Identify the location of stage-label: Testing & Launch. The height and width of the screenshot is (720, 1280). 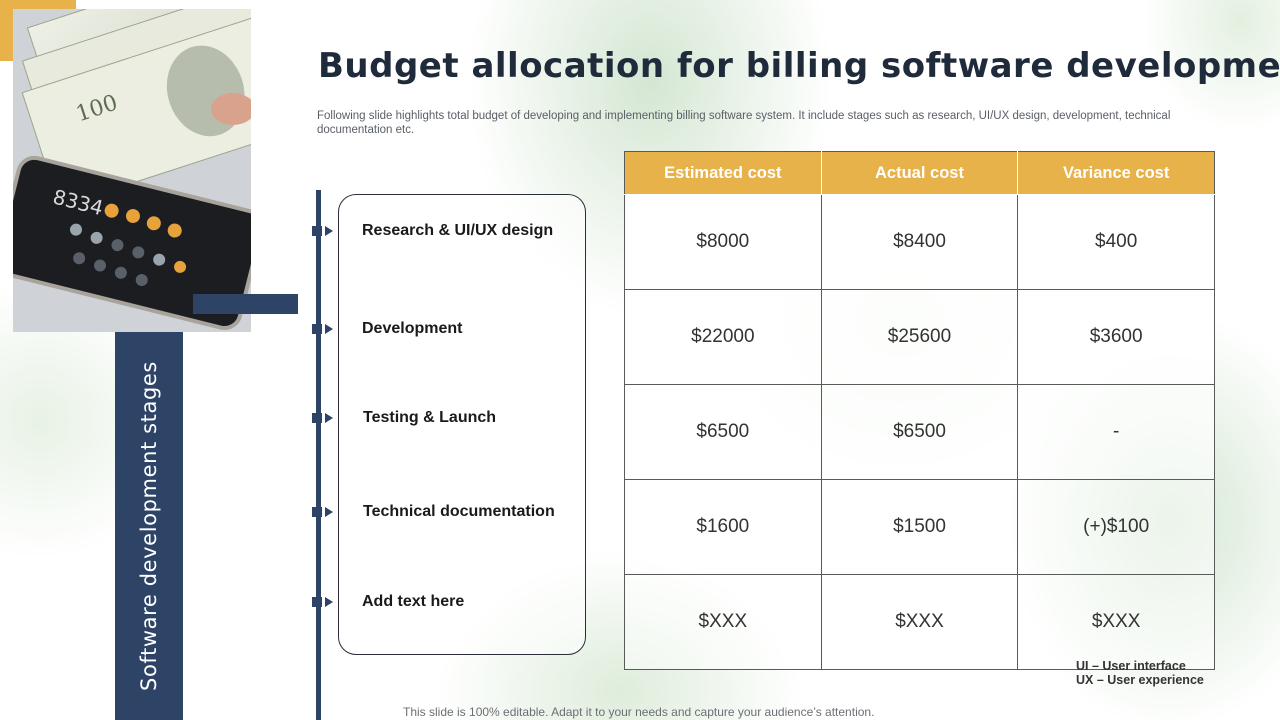
(430, 417).